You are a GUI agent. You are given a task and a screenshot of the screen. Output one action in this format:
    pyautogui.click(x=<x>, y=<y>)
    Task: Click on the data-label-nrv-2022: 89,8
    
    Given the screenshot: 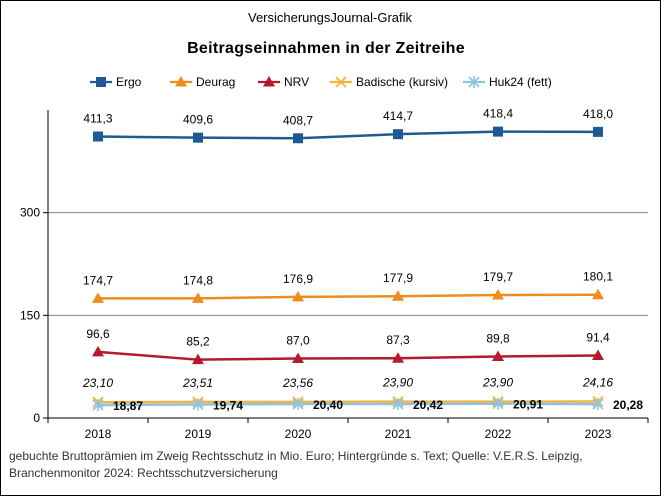 What is the action you would take?
    pyautogui.click(x=498, y=339)
    